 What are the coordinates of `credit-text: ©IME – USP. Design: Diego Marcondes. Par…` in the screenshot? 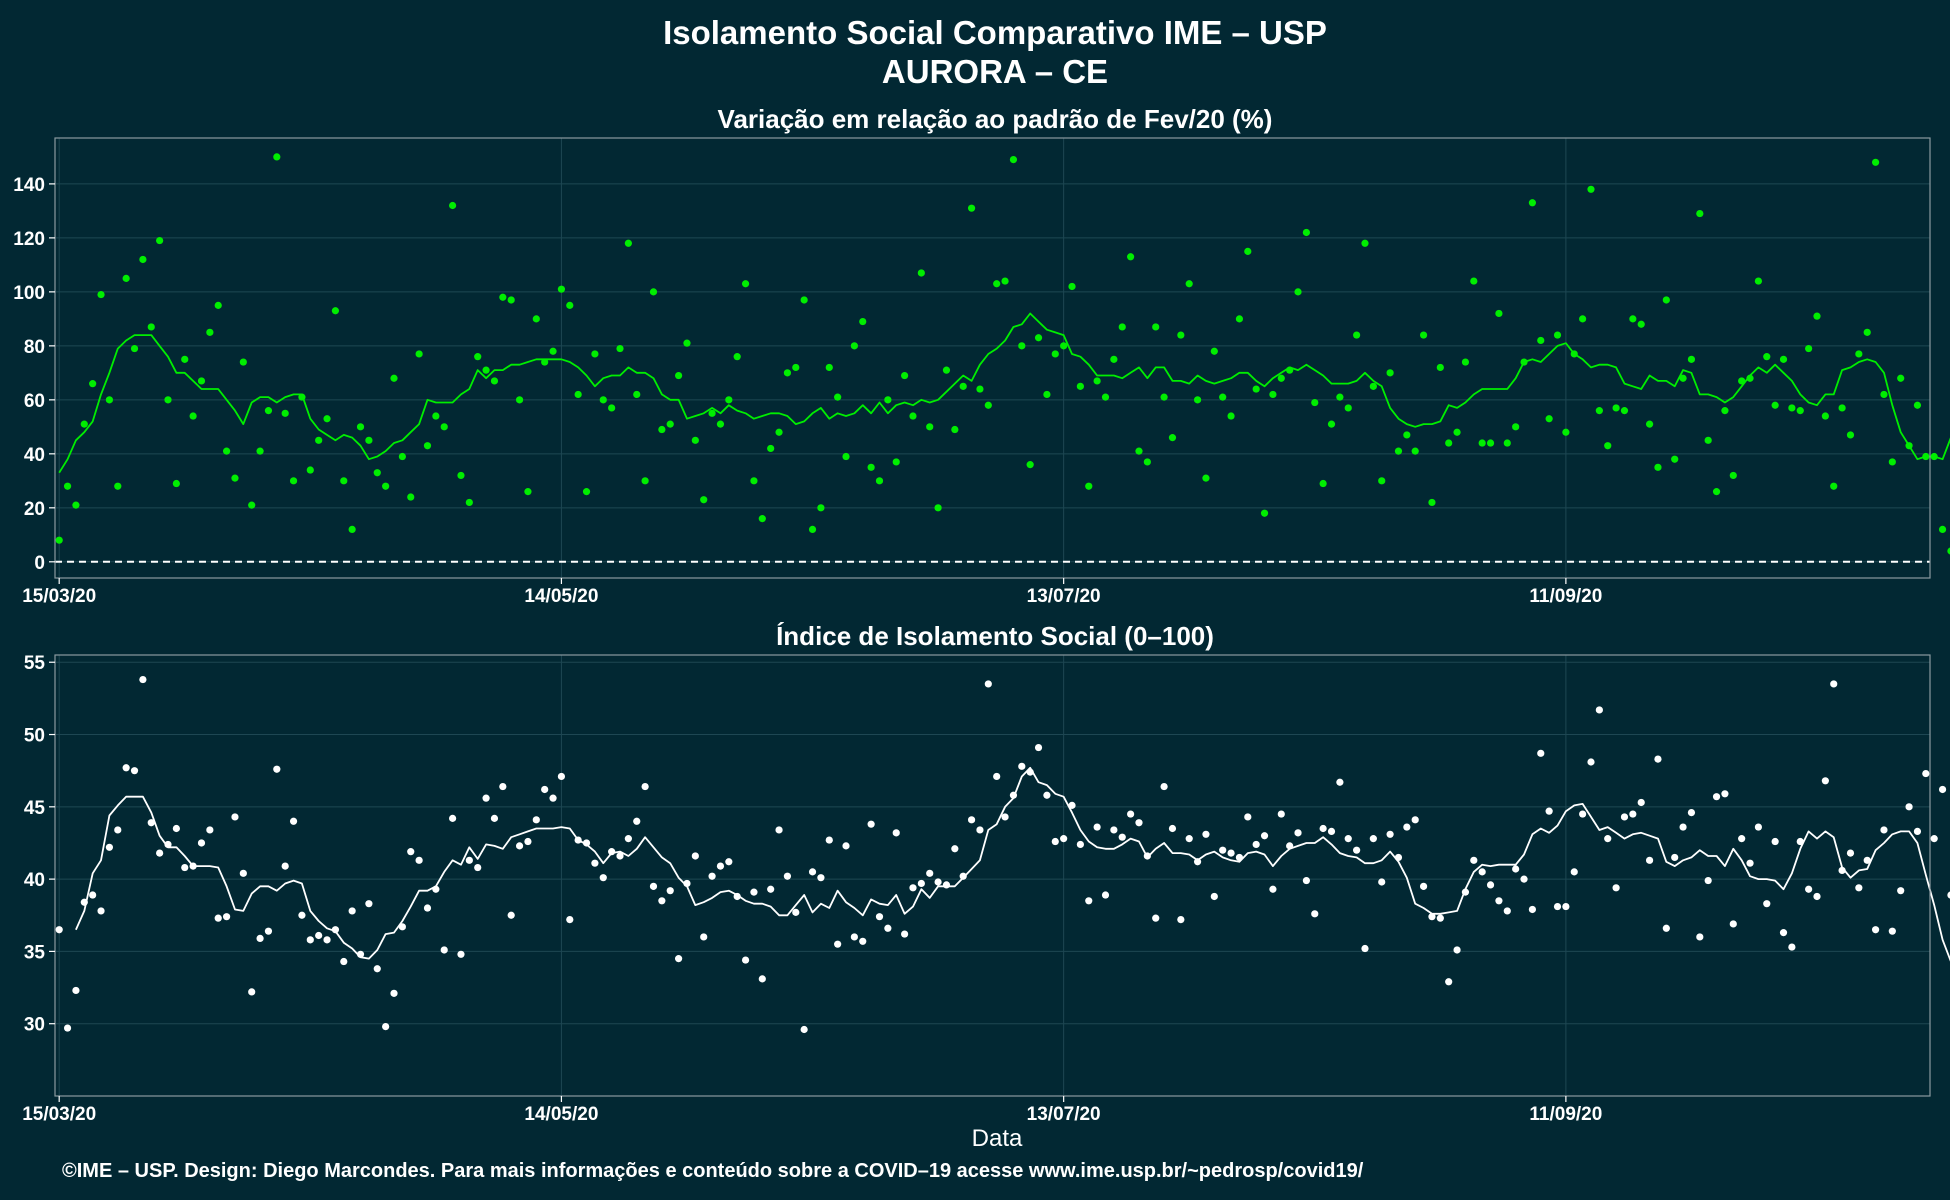 It's located at (713, 1171).